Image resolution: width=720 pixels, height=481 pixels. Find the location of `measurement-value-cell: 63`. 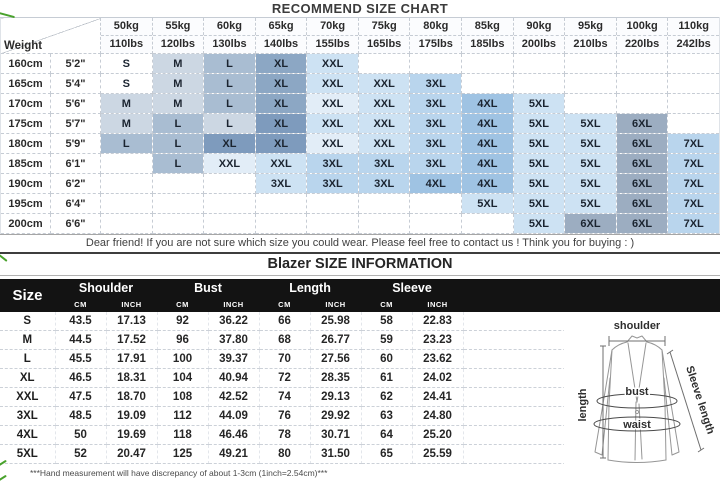

measurement-value-cell: 63 is located at coordinates (387, 416).